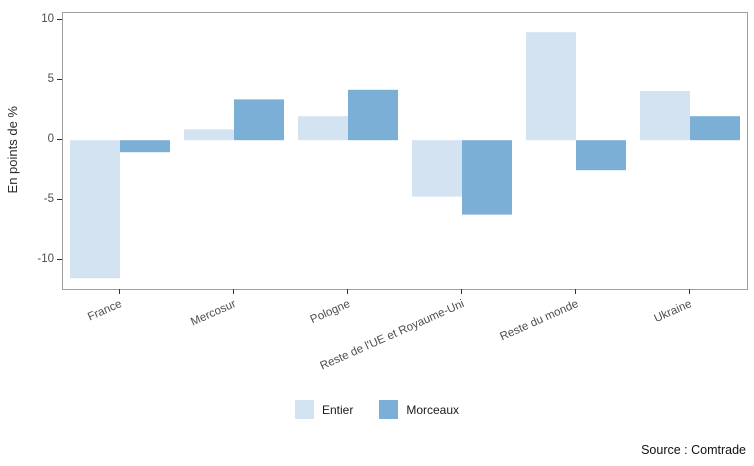 This screenshot has height=466, width=754. What do you see at coordinates (45, 259) in the screenshot?
I see `y-tick-label: -10` at bounding box center [45, 259].